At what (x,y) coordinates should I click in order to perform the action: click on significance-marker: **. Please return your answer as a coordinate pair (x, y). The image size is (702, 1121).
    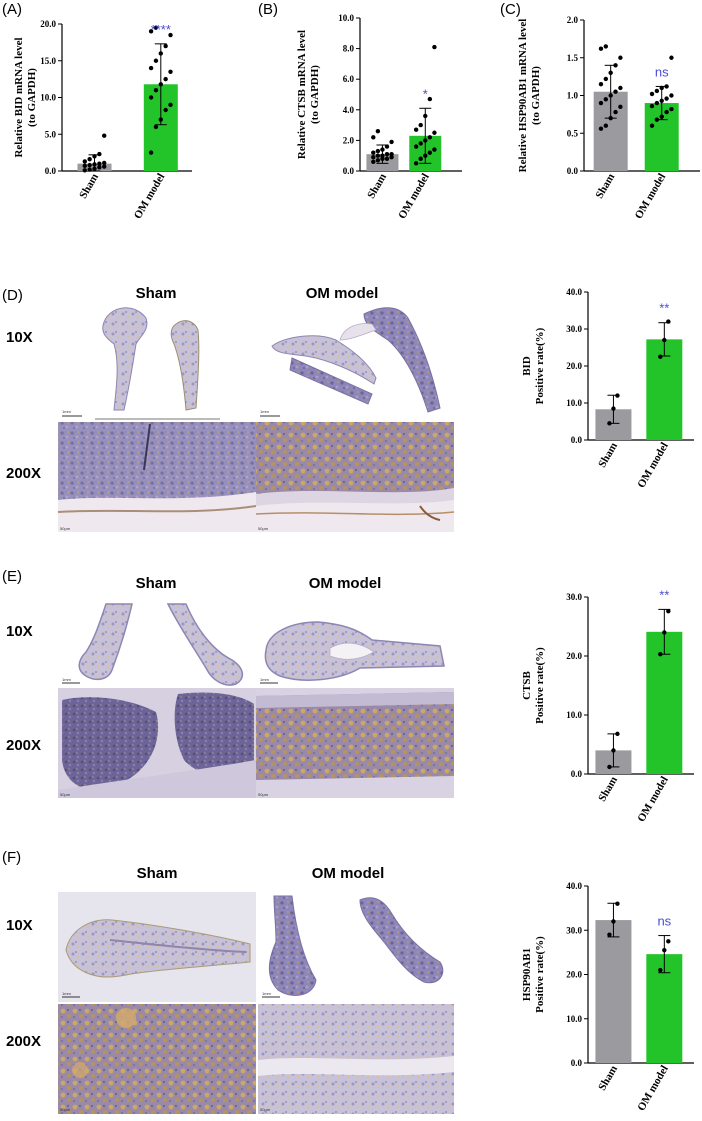
    Looking at the image, I should click on (664, 308).